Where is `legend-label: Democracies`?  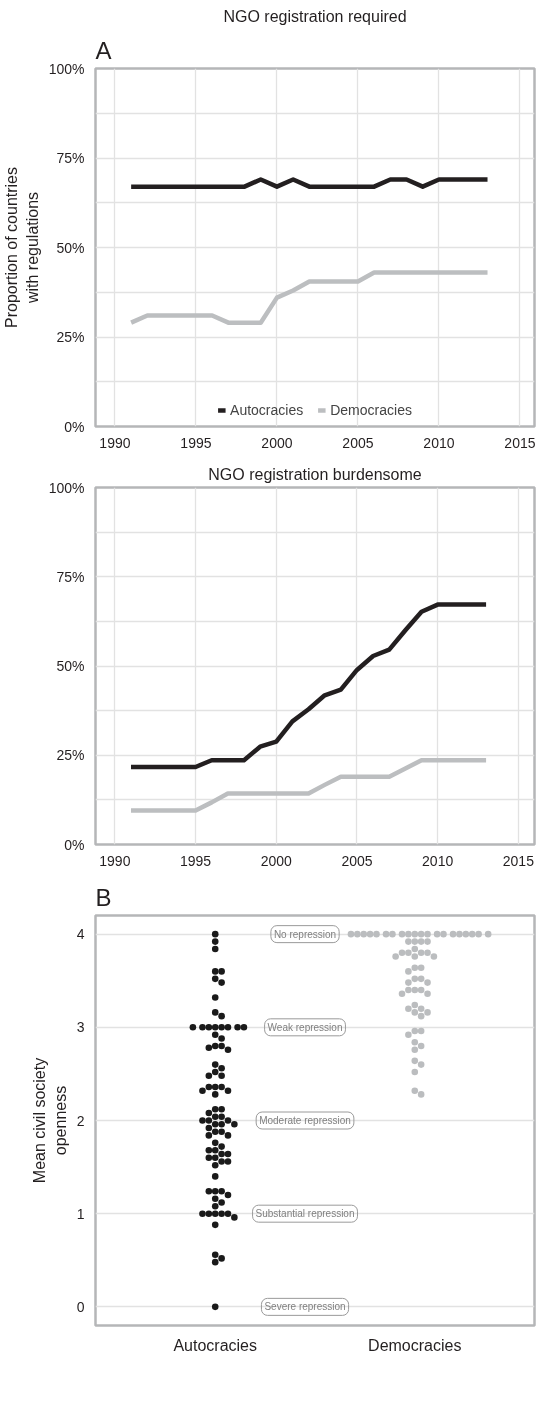 legend-label: Democracies is located at coordinates (371, 410).